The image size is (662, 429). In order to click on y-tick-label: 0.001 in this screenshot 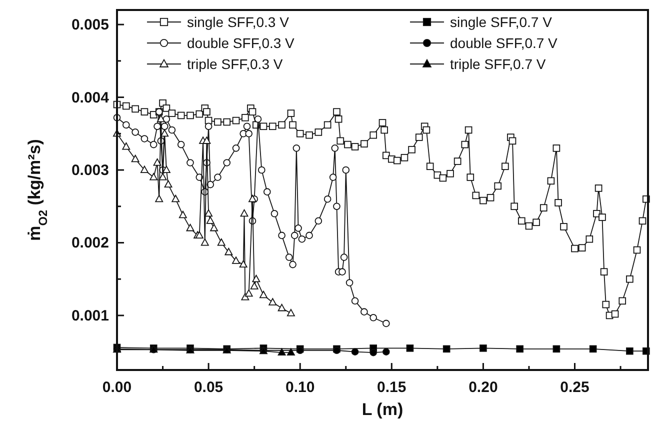, I will do `click(90, 315)`.